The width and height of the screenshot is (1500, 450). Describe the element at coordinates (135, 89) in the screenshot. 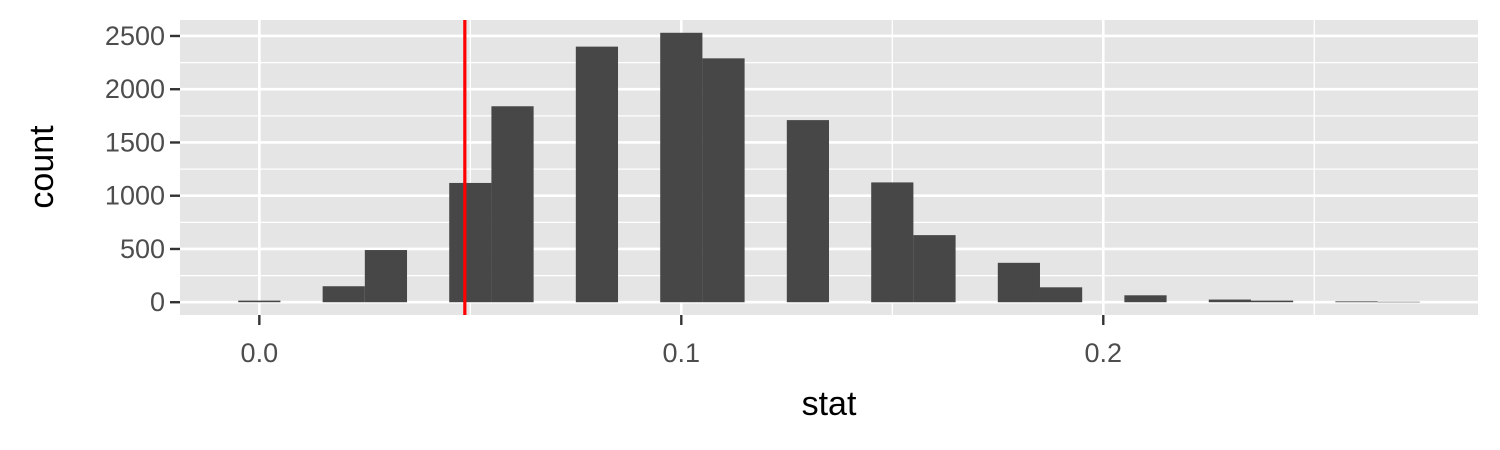

I see `y-tick-label: 2000` at that location.